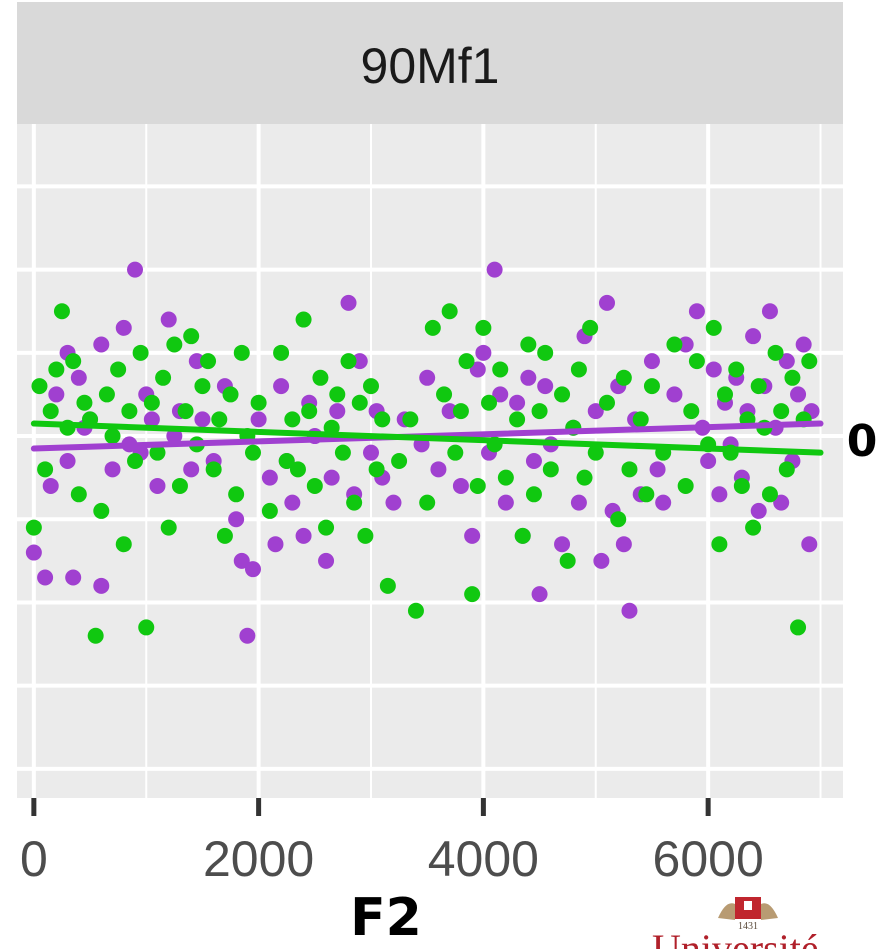 The width and height of the screenshot is (881, 949). What do you see at coordinates (258, 859) in the screenshot?
I see `x-tick-label: 2000` at bounding box center [258, 859].